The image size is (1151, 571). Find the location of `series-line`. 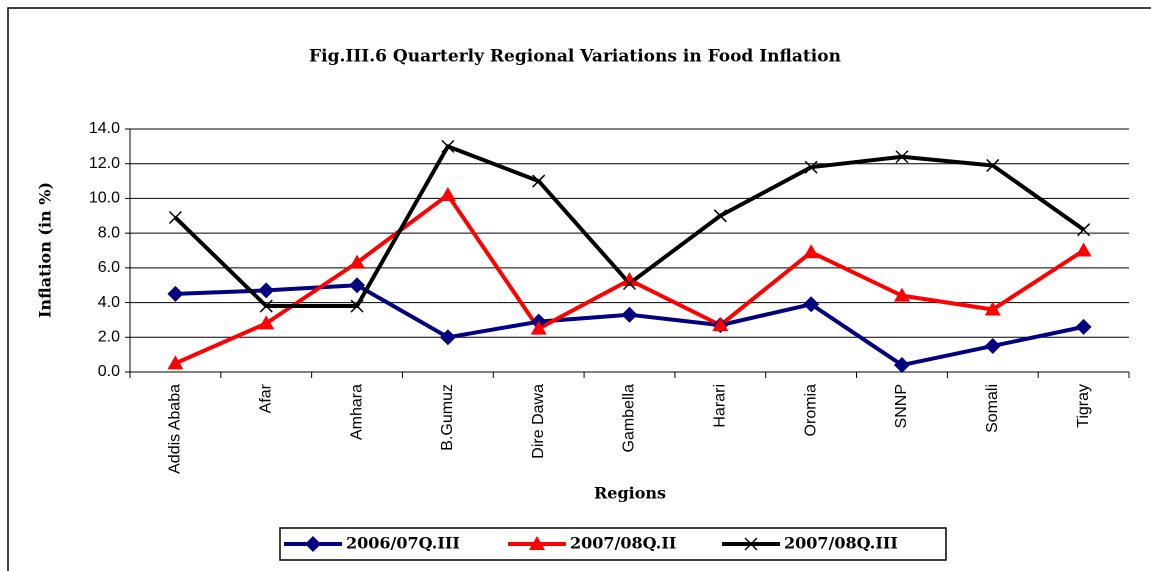

series-line is located at coordinates (630, 325).